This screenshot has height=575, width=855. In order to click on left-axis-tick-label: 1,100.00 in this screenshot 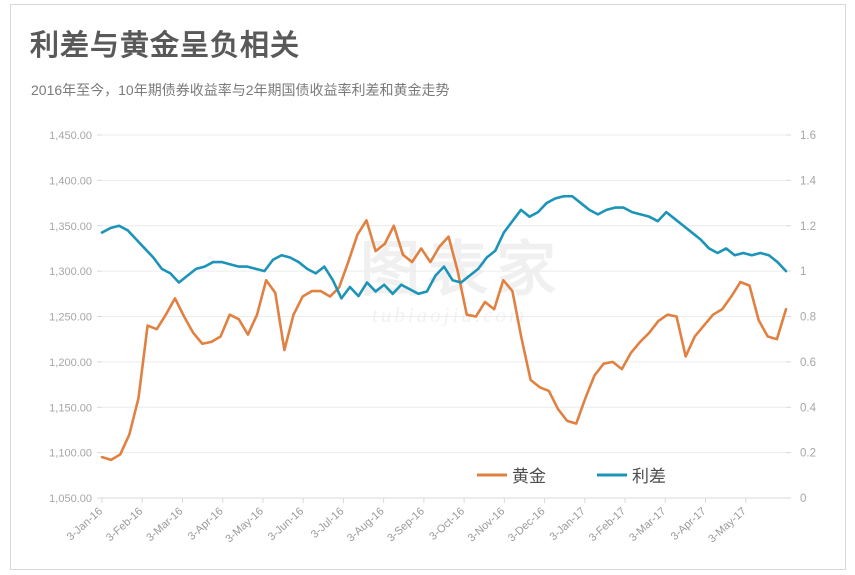, I will do `click(70, 454)`.